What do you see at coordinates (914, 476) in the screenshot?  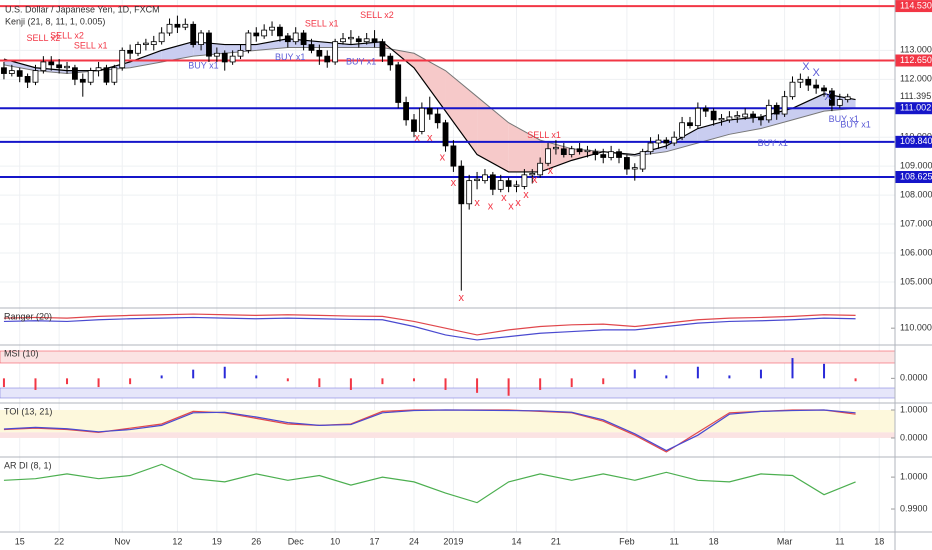 I see `y-tick-label: 1.0000` at bounding box center [914, 476].